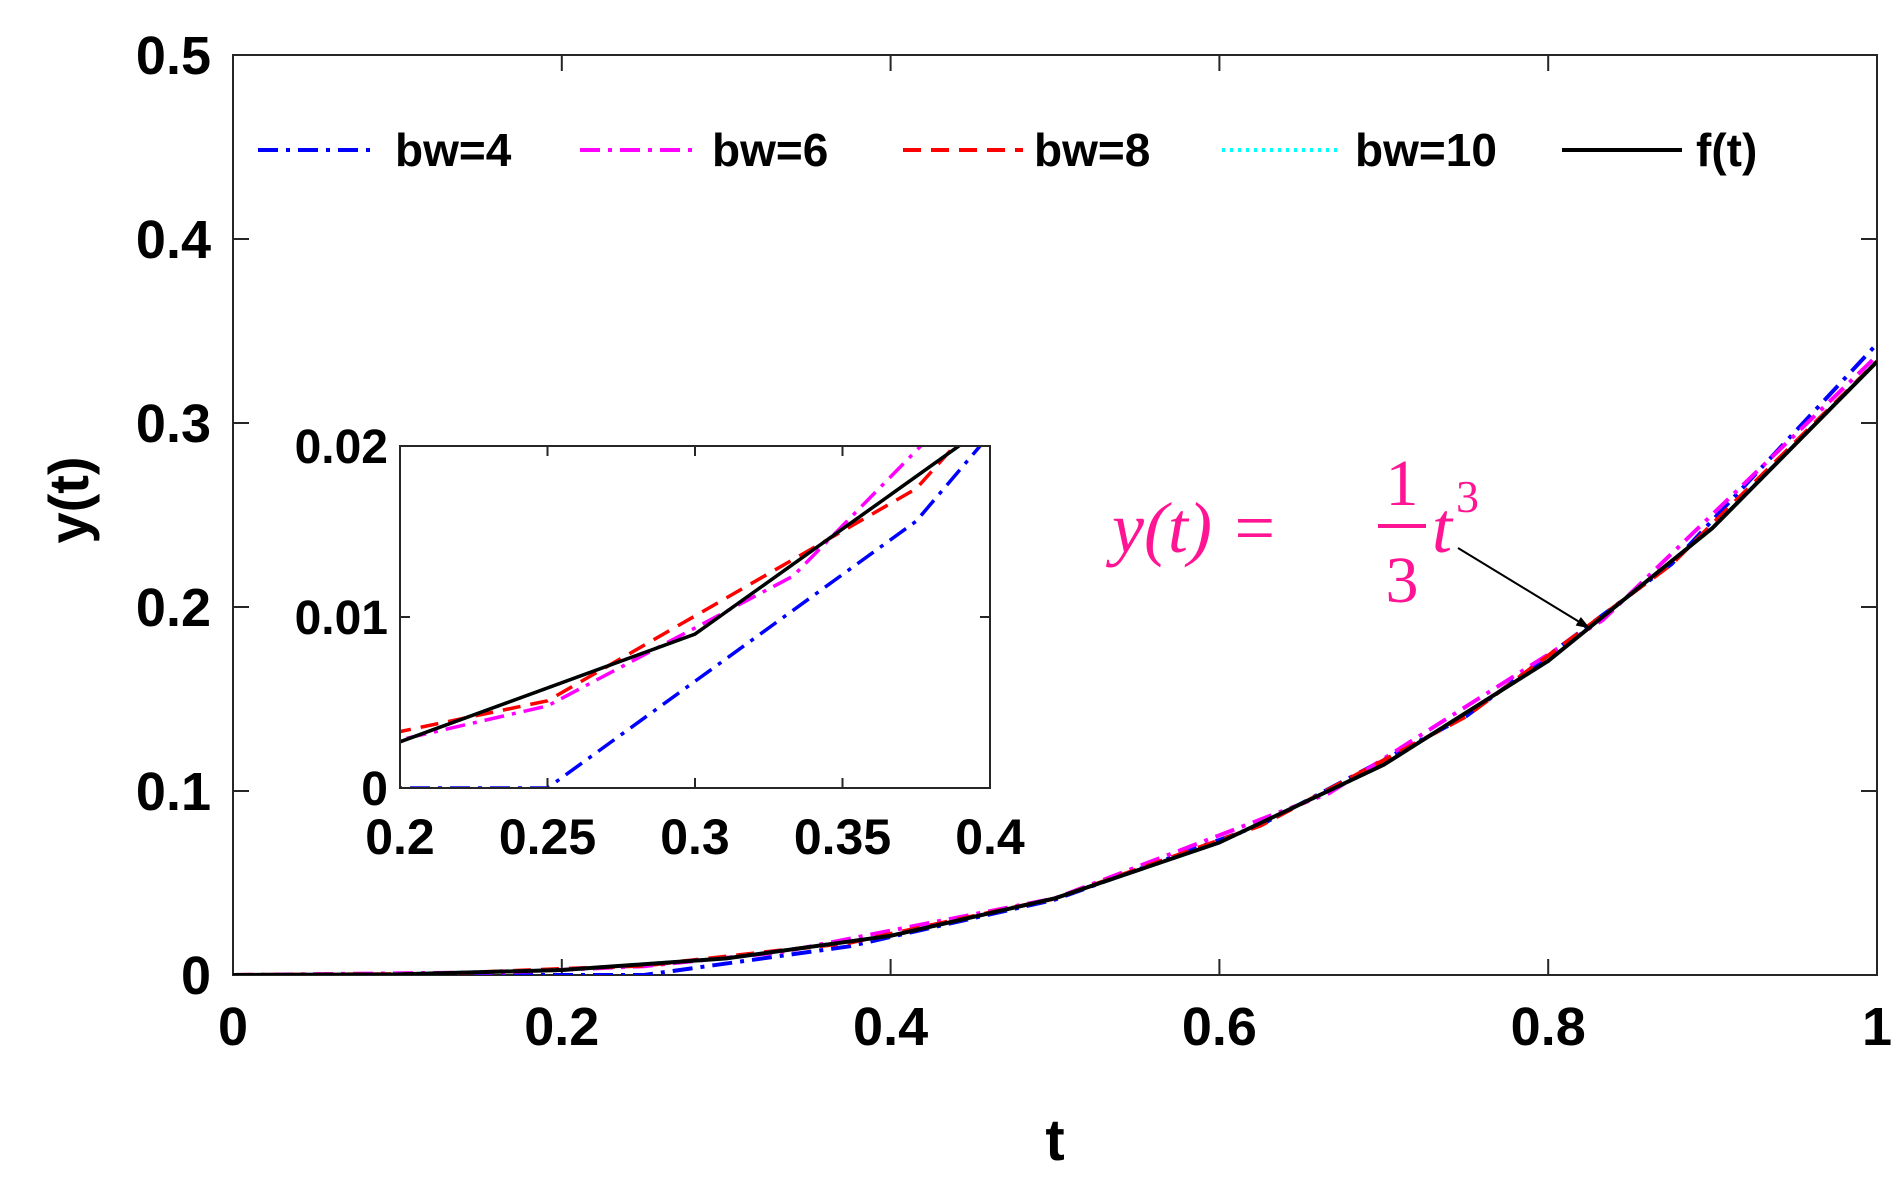 The height and width of the screenshot is (1179, 1899). What do you see at coordinates (341, 618) in the screenshot?
I see `inset-y-tick-label: 0.01` at bounding box center [341, 618].